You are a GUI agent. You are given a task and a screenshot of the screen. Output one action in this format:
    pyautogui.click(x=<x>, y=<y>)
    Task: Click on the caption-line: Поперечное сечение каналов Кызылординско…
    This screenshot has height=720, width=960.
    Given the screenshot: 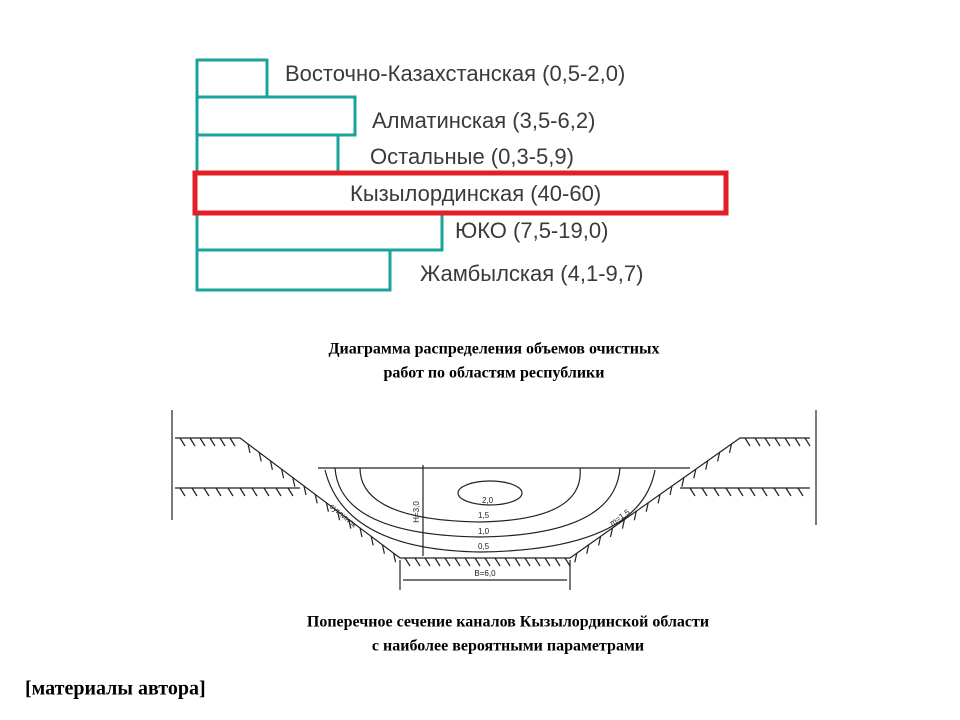 What is the action you would take?
    pyautogui.click(x=508, y=622)
    